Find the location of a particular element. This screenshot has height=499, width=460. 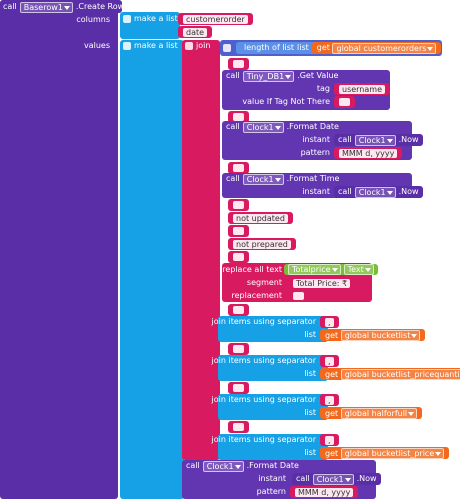

get-block: get global bucketlist is located at coordinates (373, 335).